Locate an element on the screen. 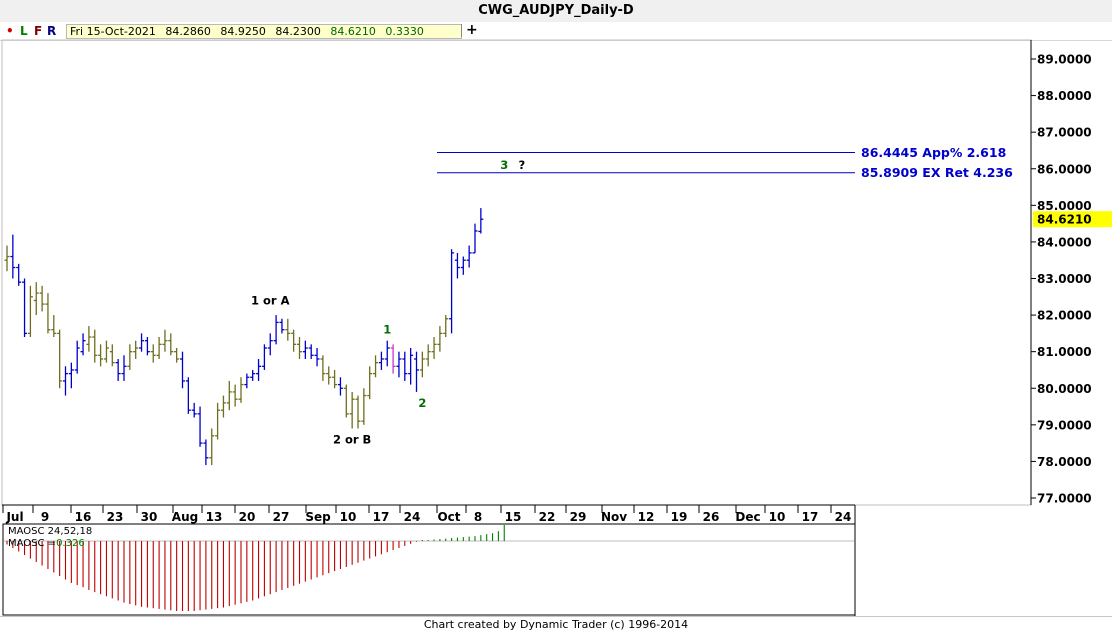 The width and height of the screenshot is (1112, 633). plus-icon: + is located at coordinates (472, 30).